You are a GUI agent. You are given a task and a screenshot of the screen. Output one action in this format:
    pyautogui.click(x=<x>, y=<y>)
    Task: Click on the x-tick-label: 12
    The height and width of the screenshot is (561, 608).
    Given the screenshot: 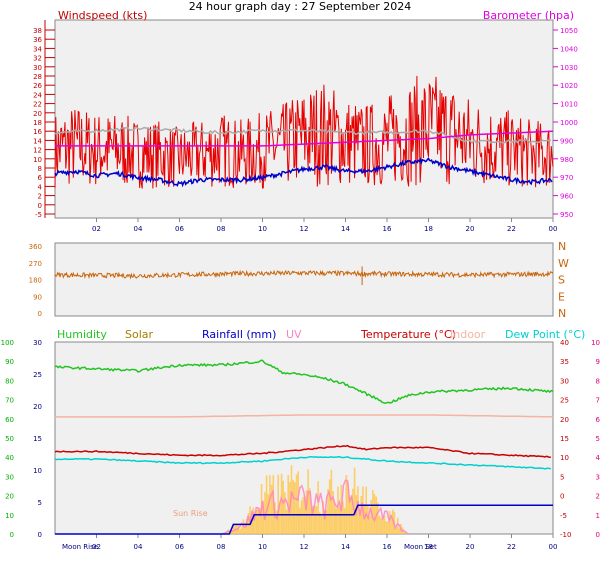 What is the action you would take?
    pyautogui.click(x=304, y=229)
    